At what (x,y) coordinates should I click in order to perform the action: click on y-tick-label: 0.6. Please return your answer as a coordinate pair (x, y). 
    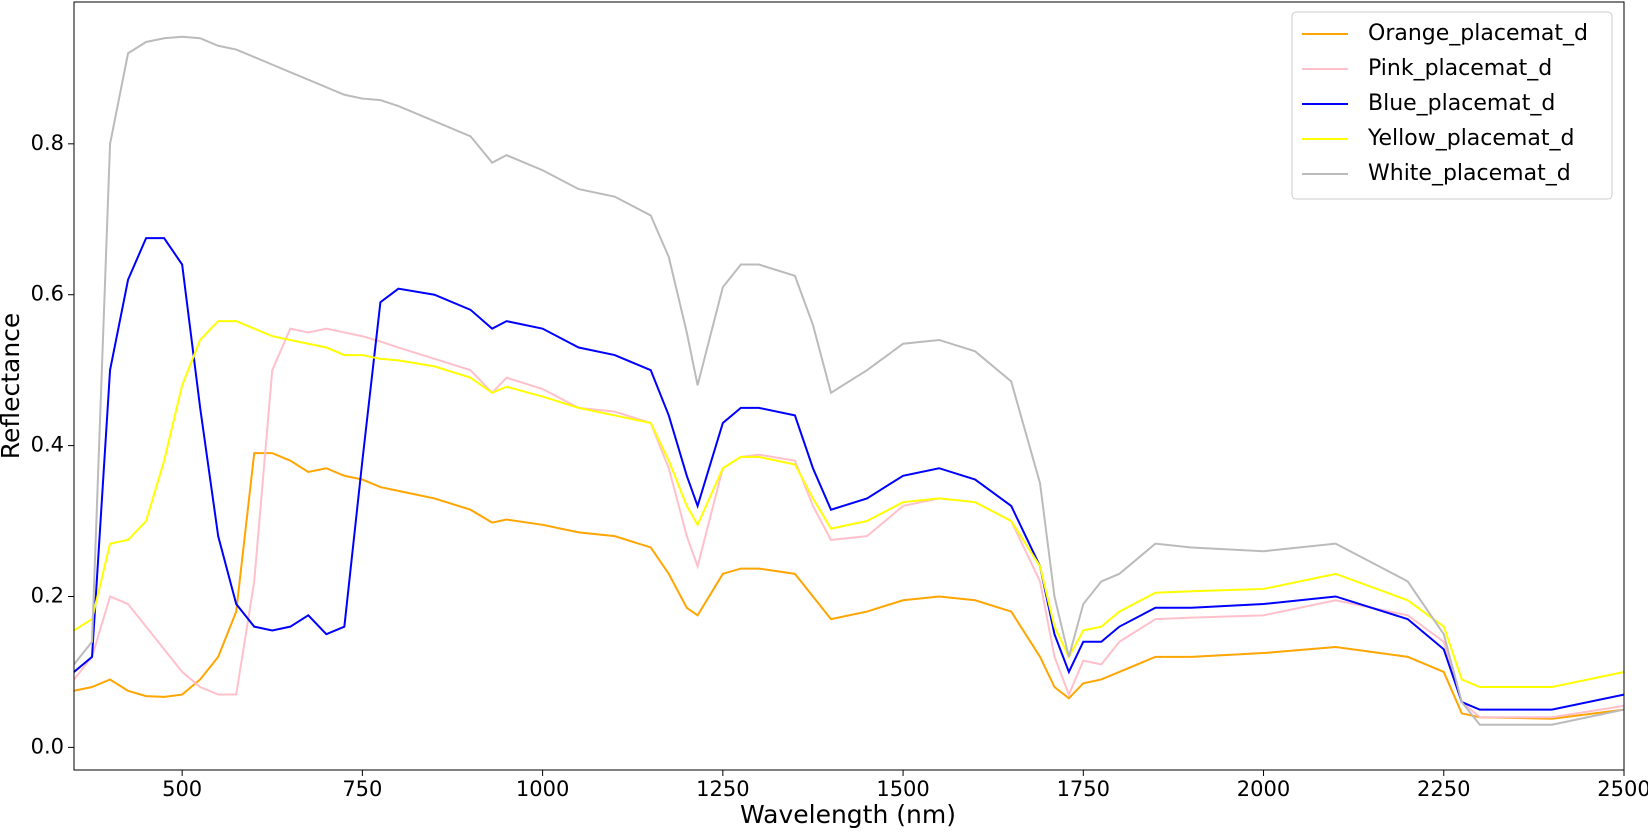
    Looking at the image, I should click on (47, 294).